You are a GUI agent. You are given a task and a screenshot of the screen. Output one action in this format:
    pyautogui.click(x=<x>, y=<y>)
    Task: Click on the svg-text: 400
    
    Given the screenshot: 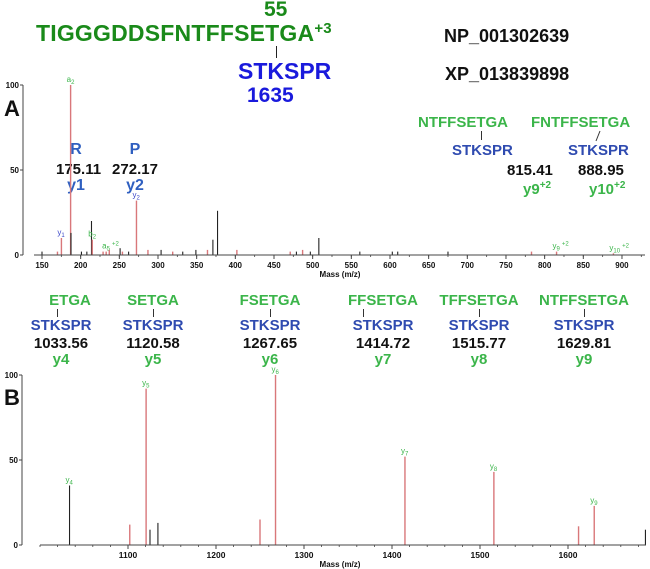 What is the action you would take?
    pyautogui.click(x=236, y=265)
    